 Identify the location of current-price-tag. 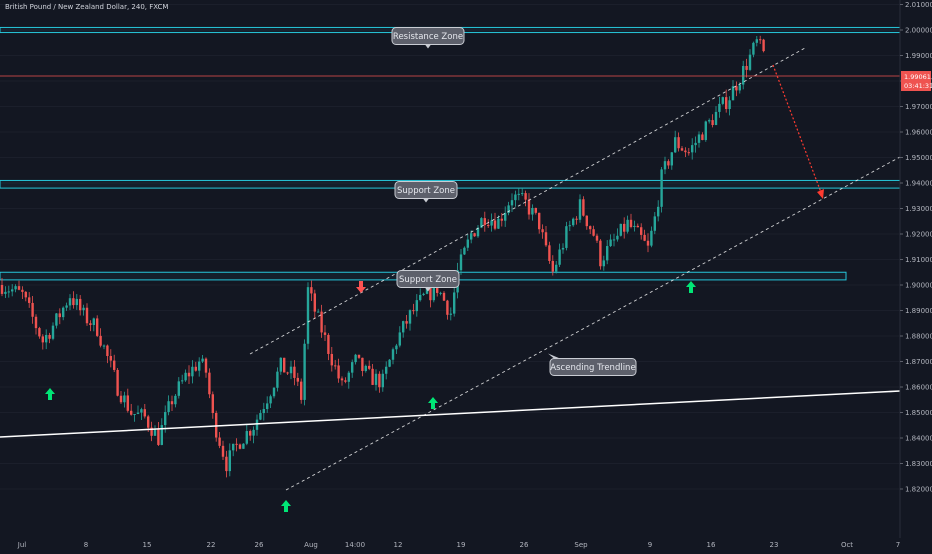
(916, 81).